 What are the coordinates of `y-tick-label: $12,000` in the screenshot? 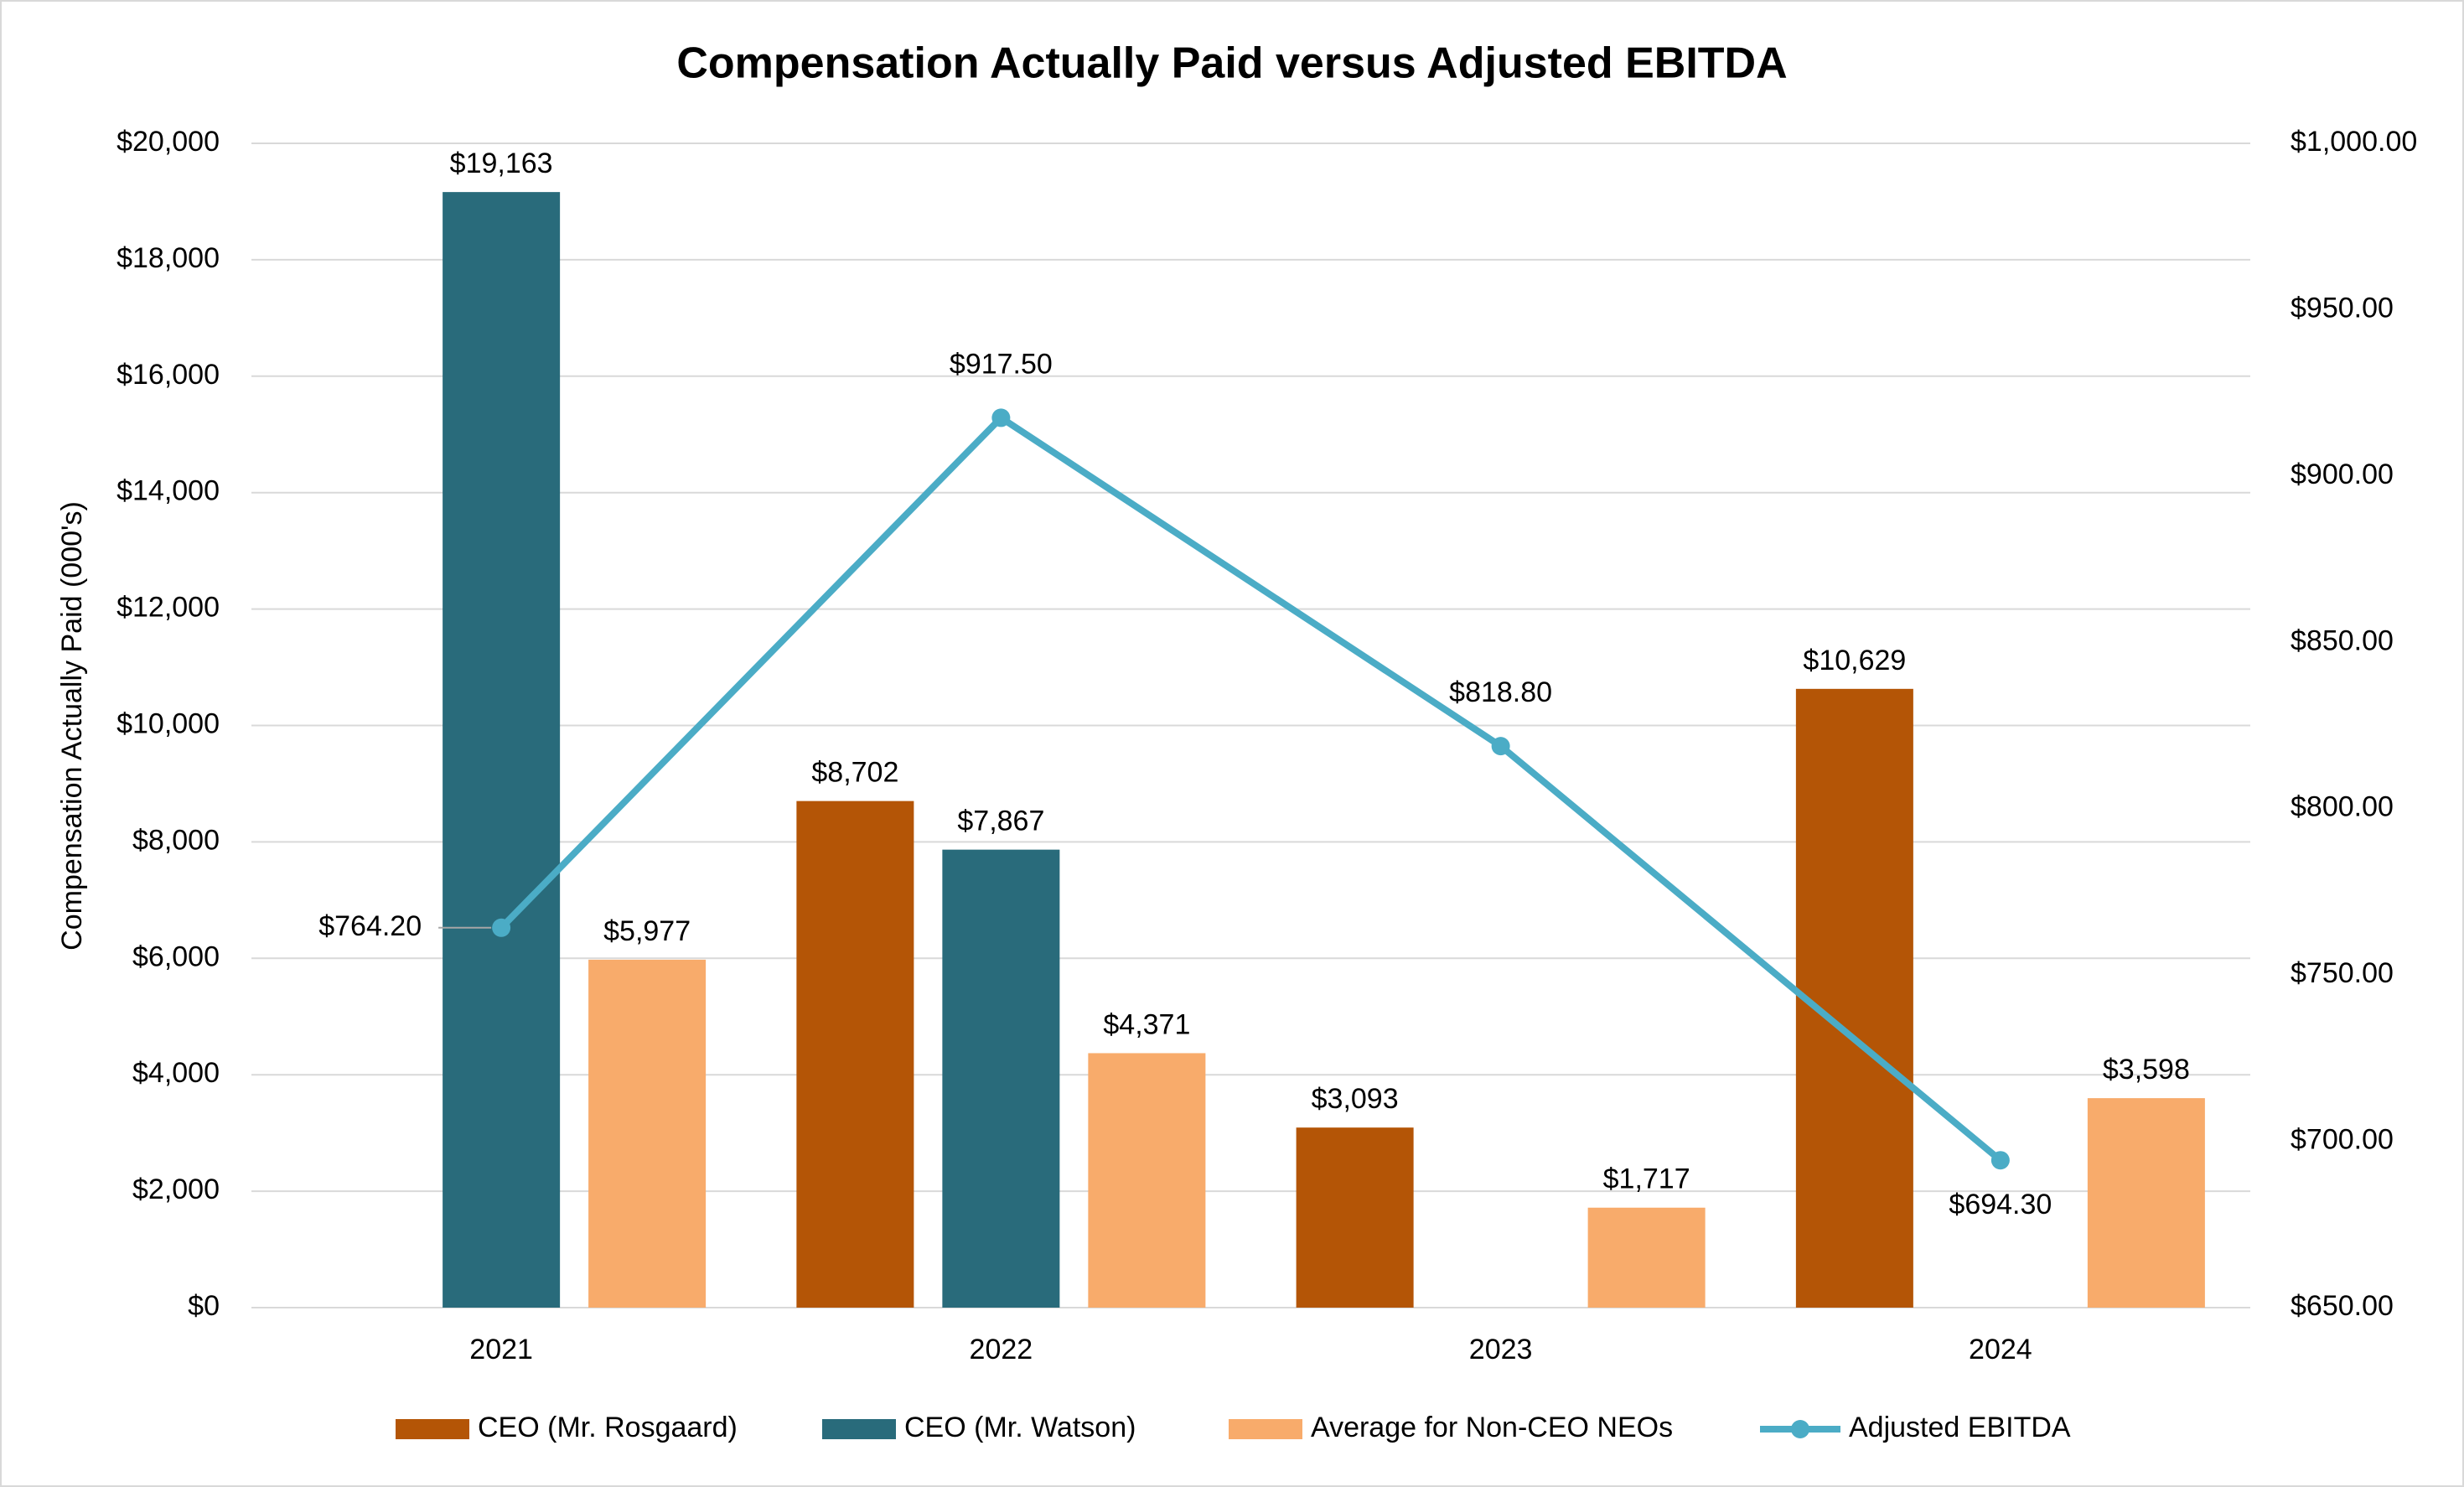 It's located at (168, 608).